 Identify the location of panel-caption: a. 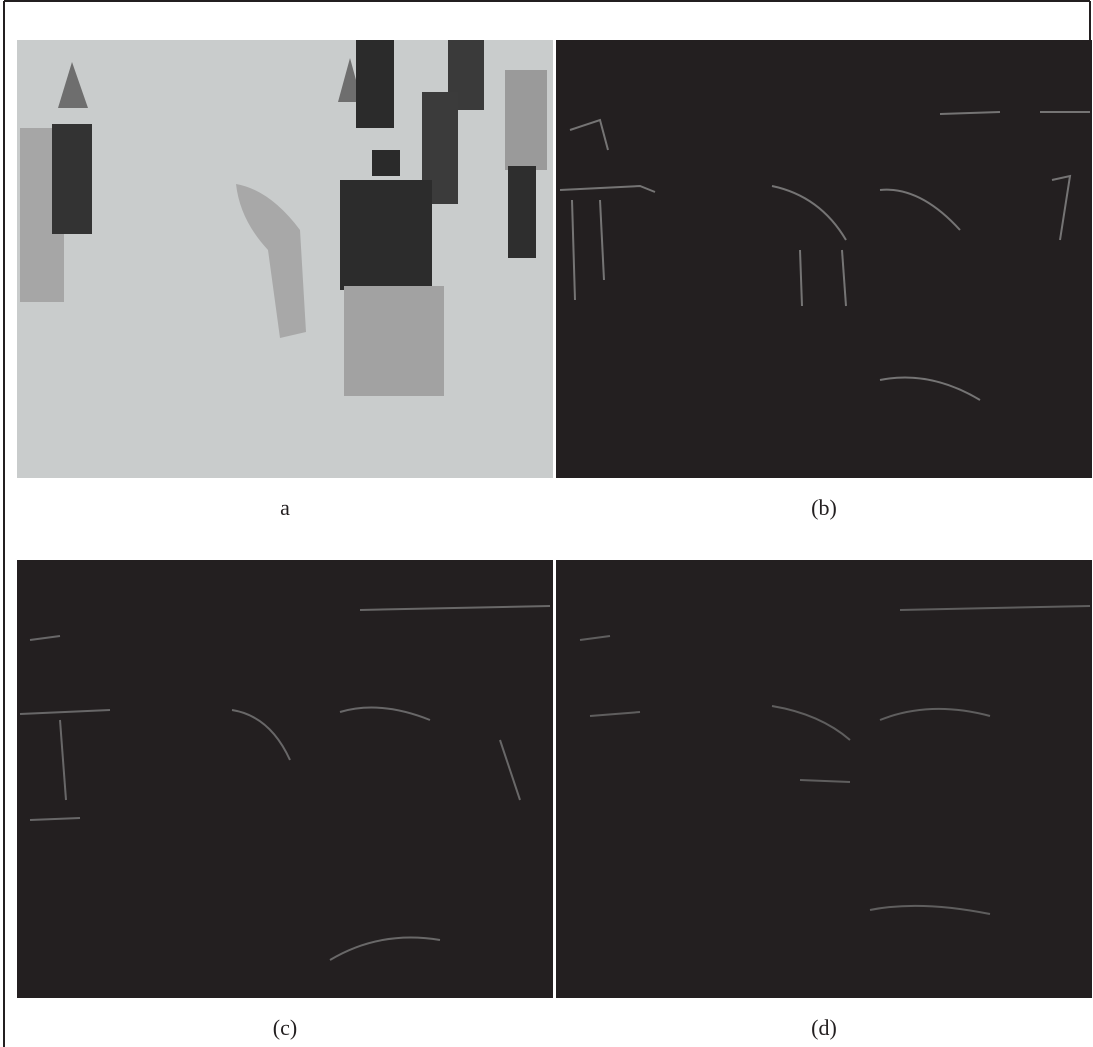
(285, 507).